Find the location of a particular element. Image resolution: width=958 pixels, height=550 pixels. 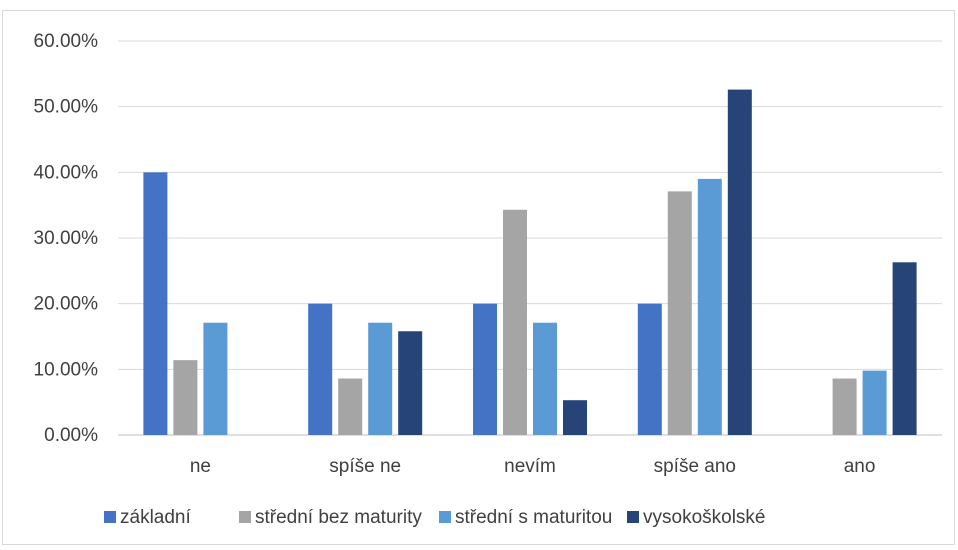

legend-label: střední s maturitou is located at coordinates (533, 517).